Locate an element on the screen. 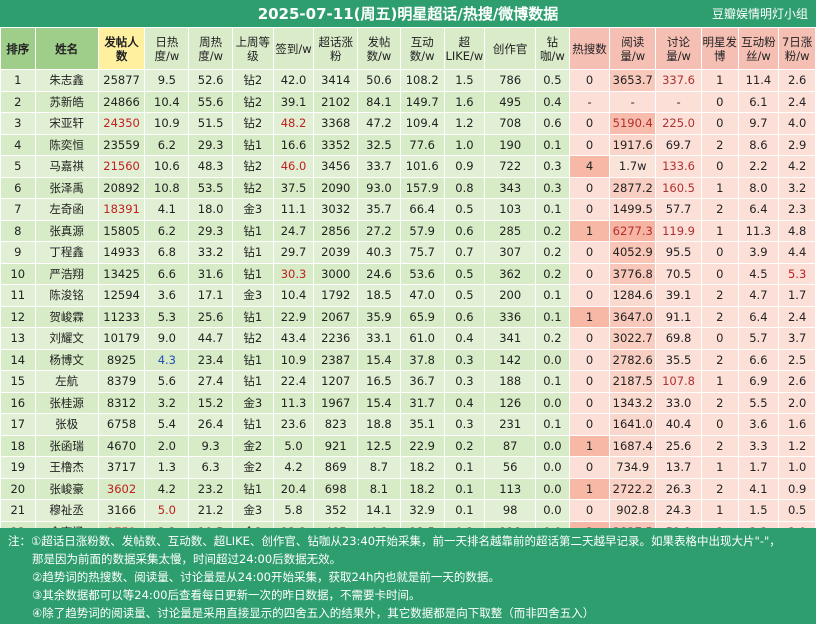 This screenshot has height=624, width=816. table-cell: 17.1 is located at coordinates (210, 295).